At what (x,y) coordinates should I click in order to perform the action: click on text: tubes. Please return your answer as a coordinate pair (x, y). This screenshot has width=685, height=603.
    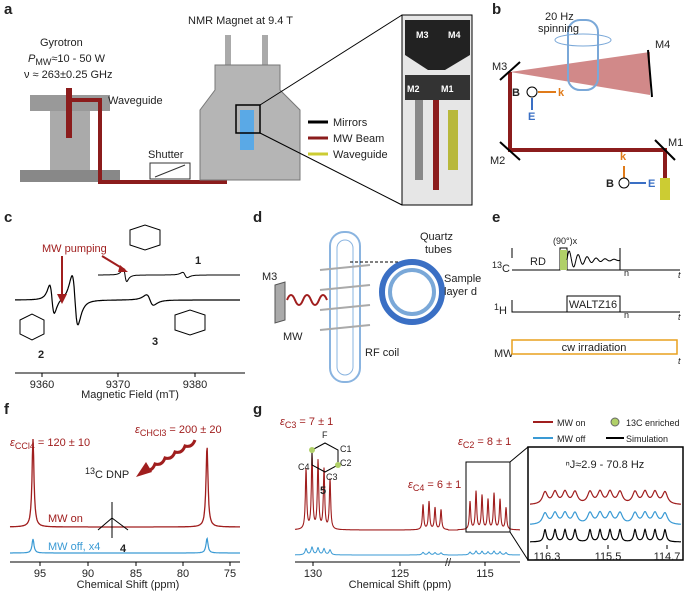
    Looking at the image, I should click on (438, 250).